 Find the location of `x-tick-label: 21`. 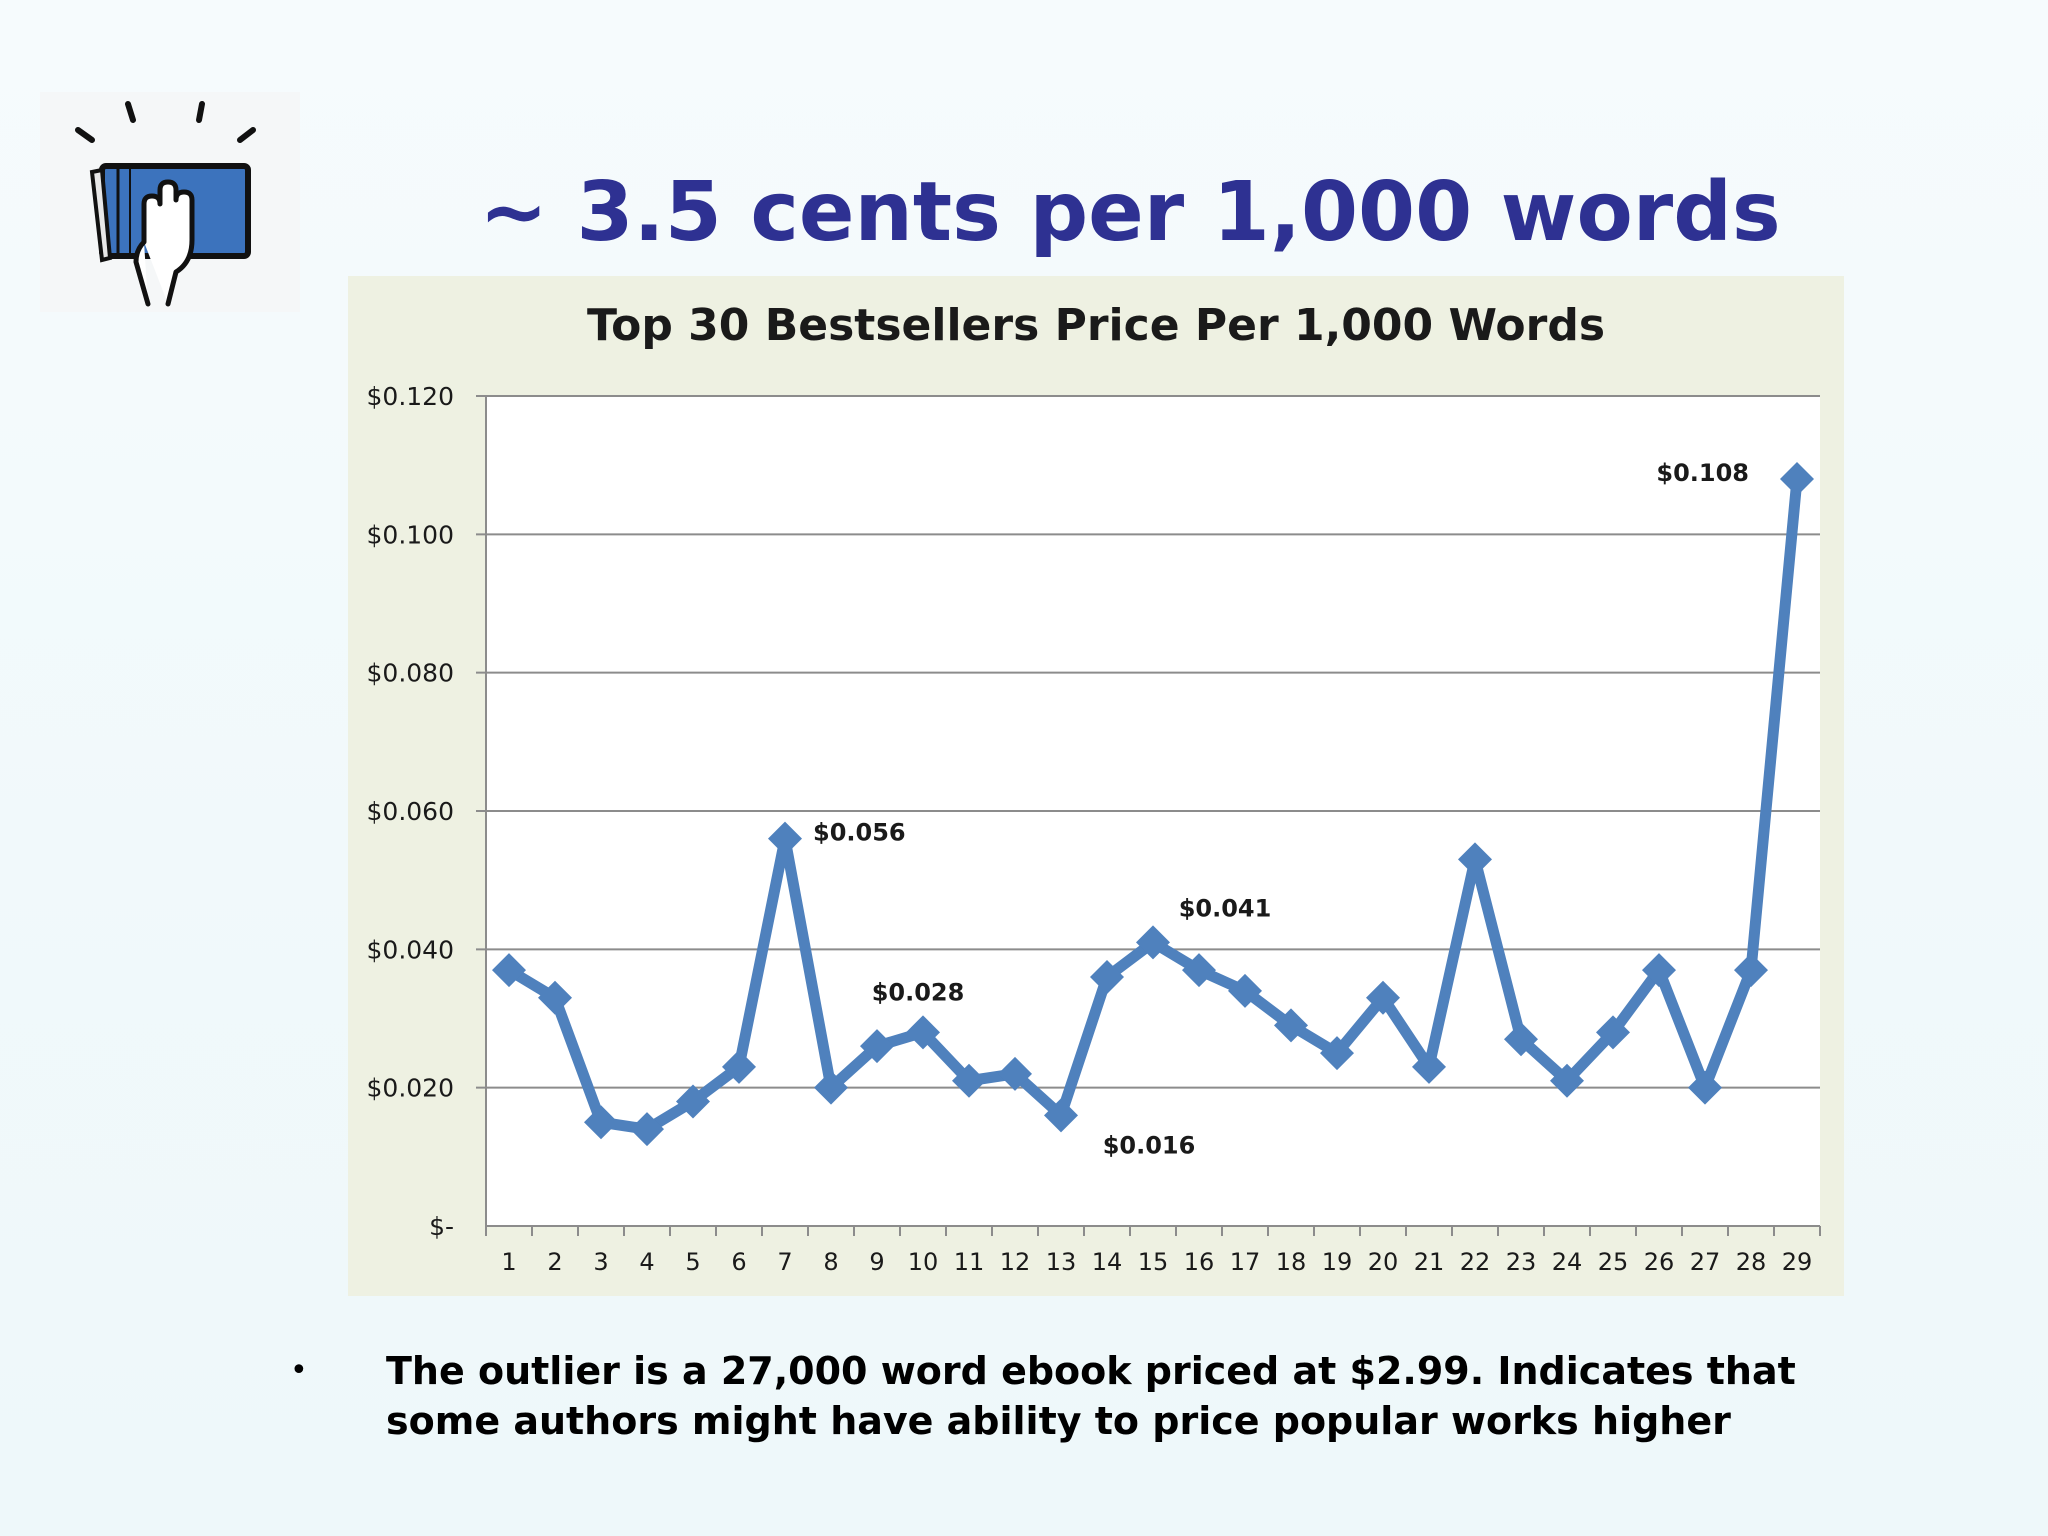

x-tick-label: 21 is located at coordinates (1429, 1262).